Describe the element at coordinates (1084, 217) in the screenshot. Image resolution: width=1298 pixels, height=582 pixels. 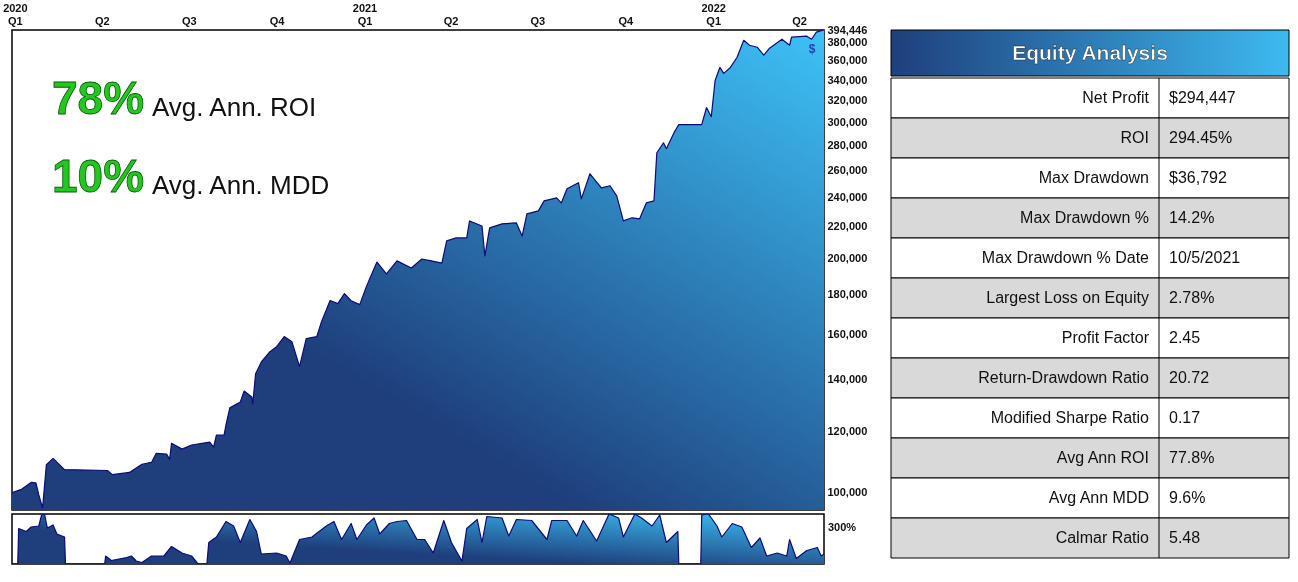
I see `category-label: Max Drawdown %` at that location.